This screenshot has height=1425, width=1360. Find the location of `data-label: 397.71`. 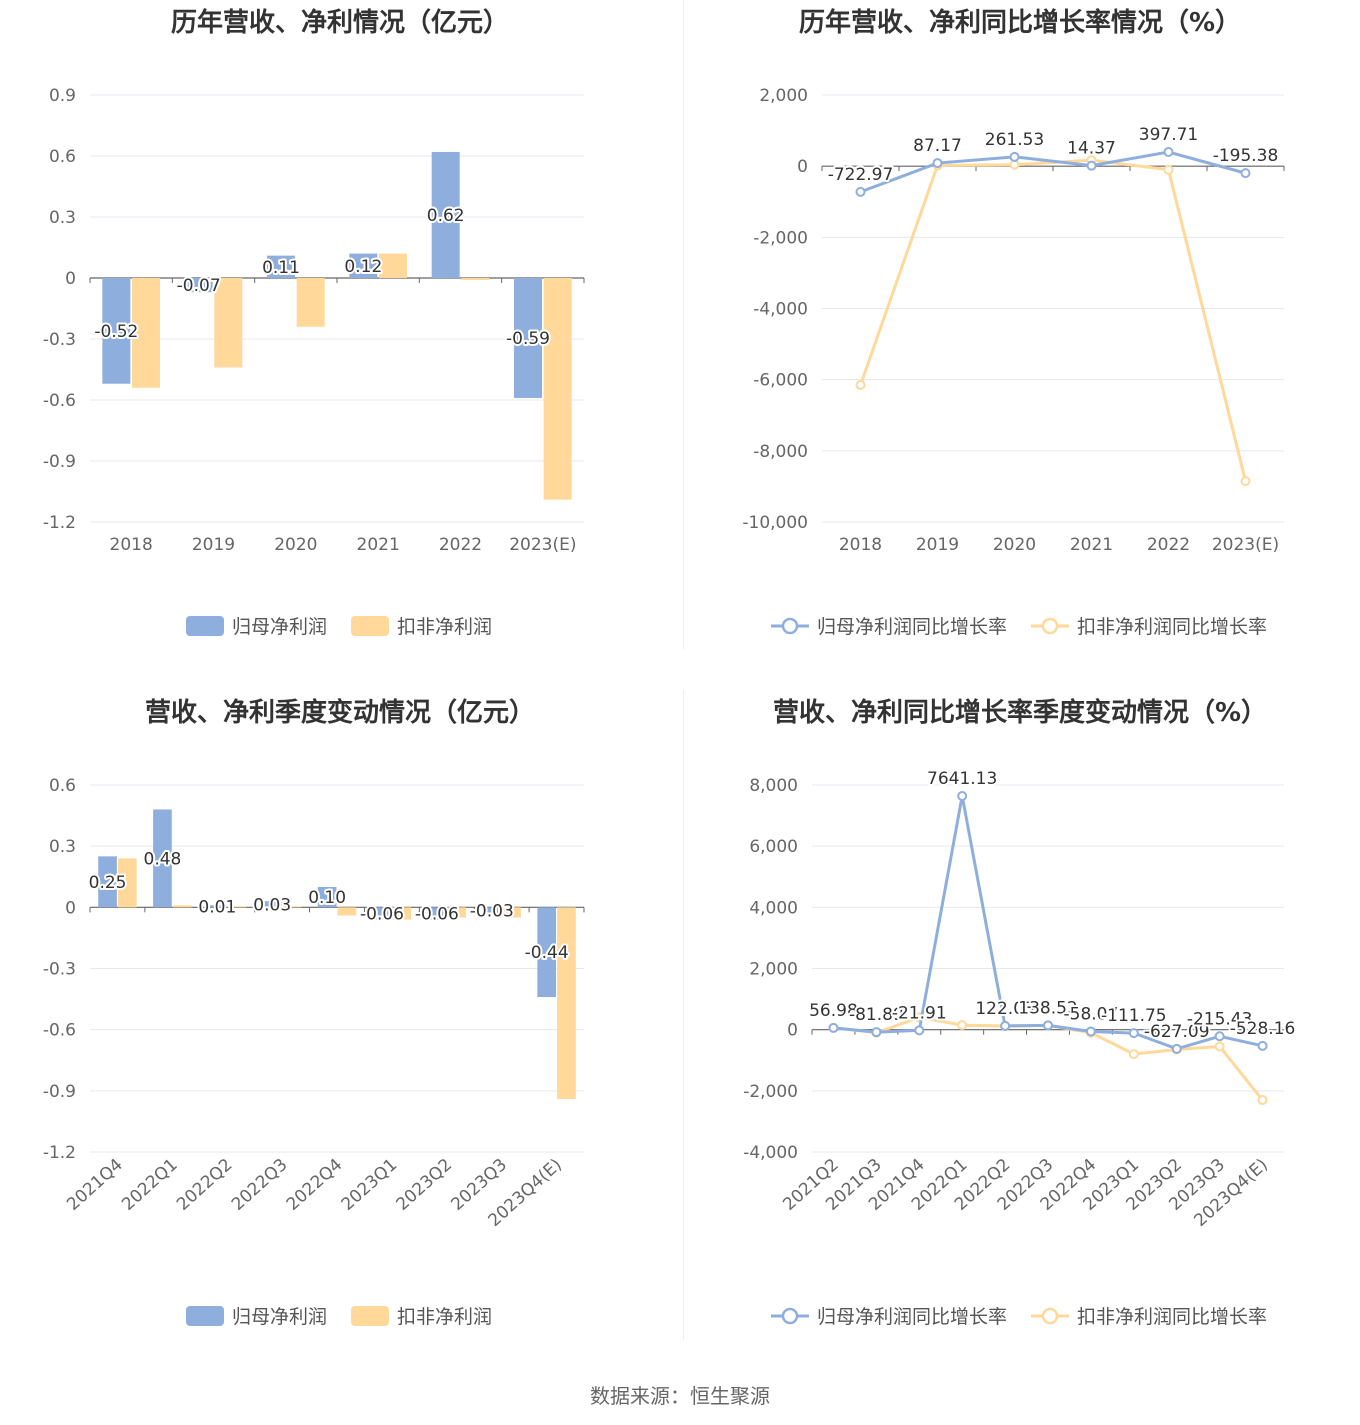

data-label: 397.71 is located at coordinates (1168, 135).